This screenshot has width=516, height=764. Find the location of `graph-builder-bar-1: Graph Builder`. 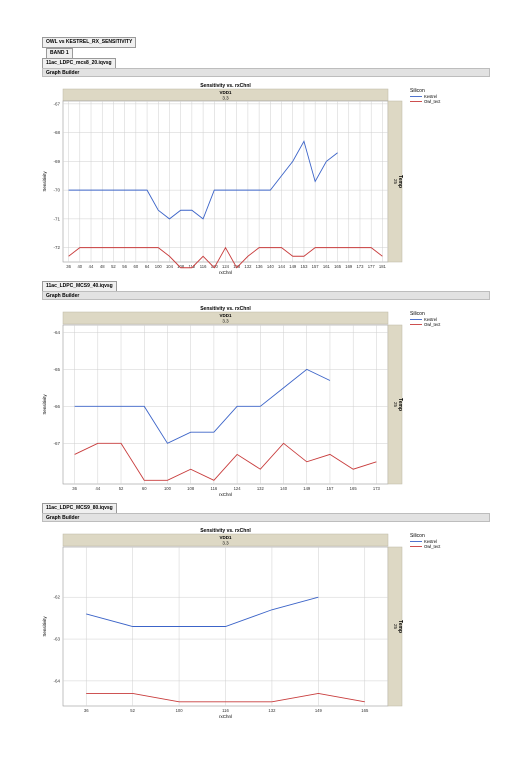

graph-builder-bar-1: Graph Builder is located at coordinates (266, 72).